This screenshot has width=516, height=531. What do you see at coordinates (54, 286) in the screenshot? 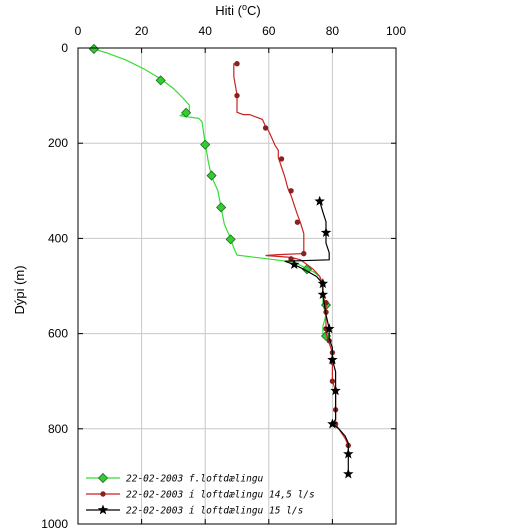
I see `y-tick-labels: 0 200 400 600 800 1000` at bounding box center [54, 286].